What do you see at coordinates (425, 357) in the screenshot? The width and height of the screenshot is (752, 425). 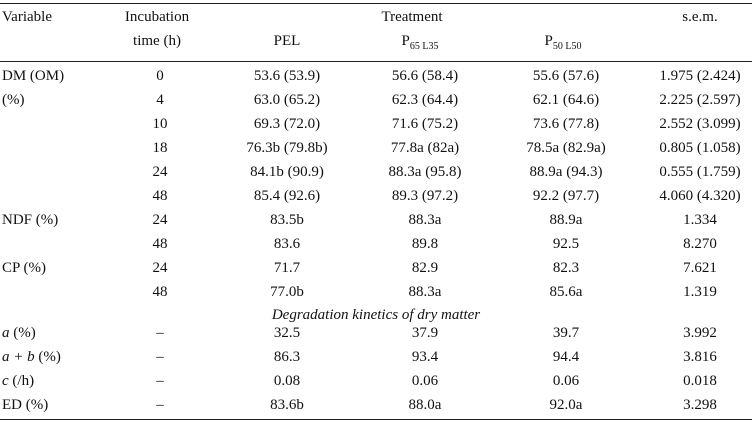 I see `cell-p65: 93.4` at bounding box center [425, 357].